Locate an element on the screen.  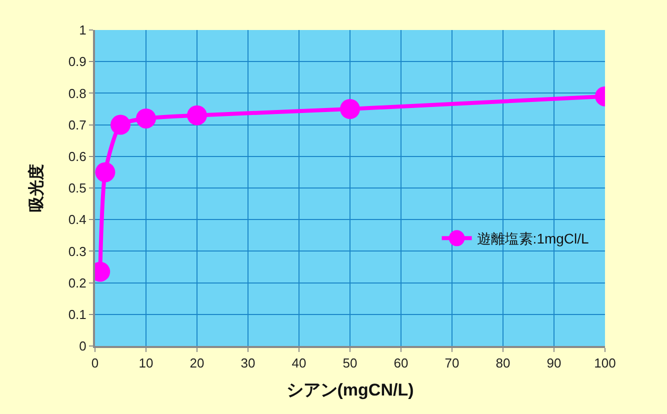
y-tick-label: 0.2 is located at coordinates (77, 282).